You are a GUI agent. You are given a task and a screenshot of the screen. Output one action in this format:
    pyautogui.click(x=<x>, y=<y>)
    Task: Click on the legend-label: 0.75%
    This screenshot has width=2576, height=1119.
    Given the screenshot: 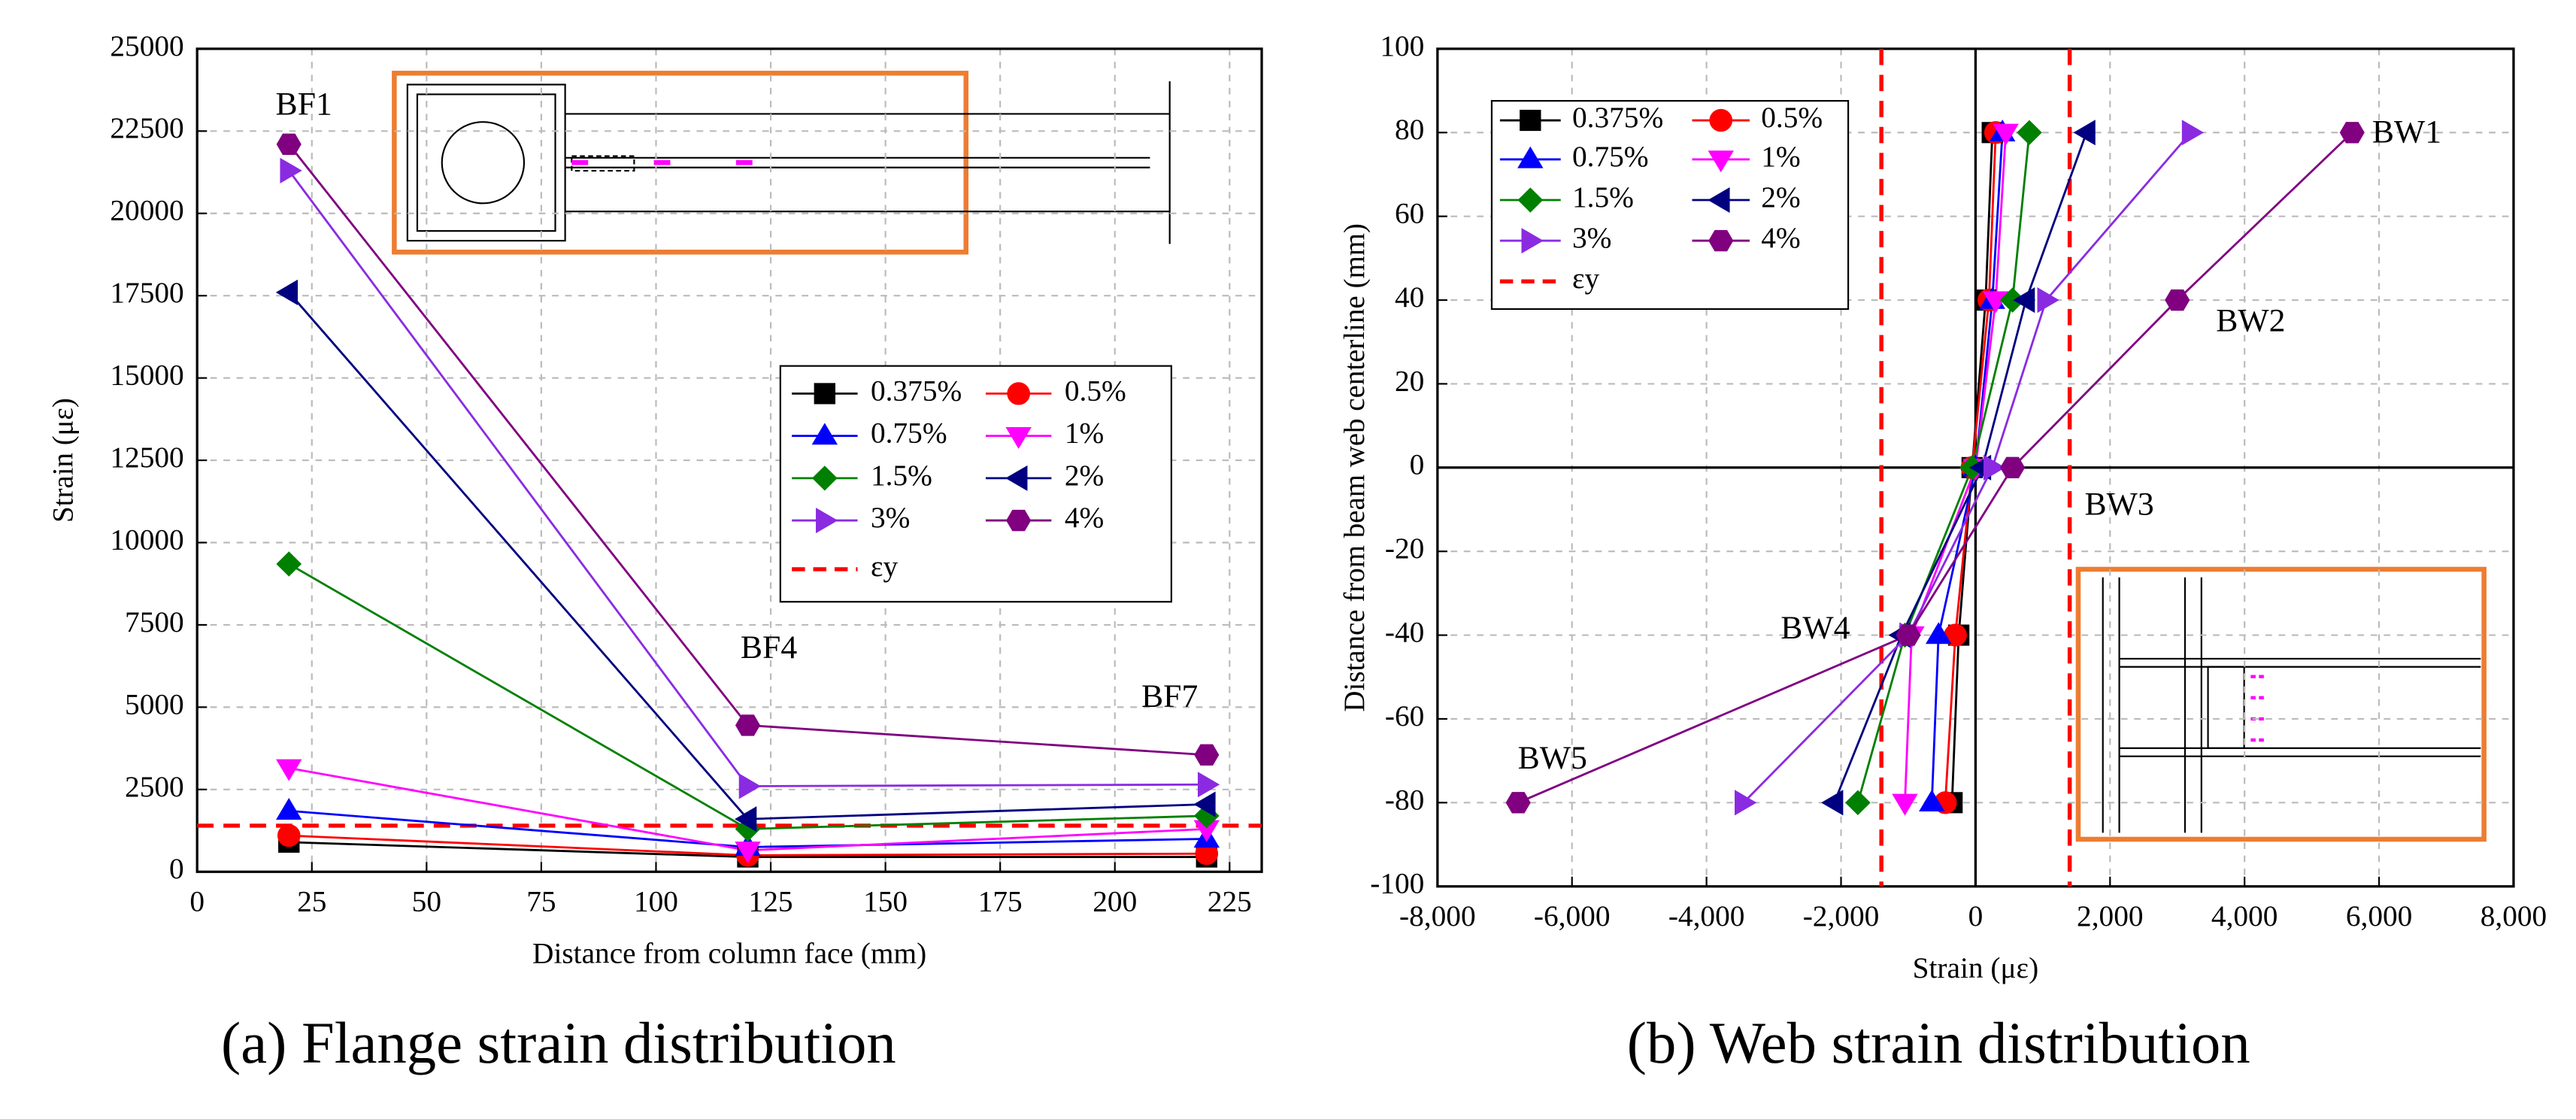 What is the action you would take?
    pyautogui.click(x=1610, y=157)
    